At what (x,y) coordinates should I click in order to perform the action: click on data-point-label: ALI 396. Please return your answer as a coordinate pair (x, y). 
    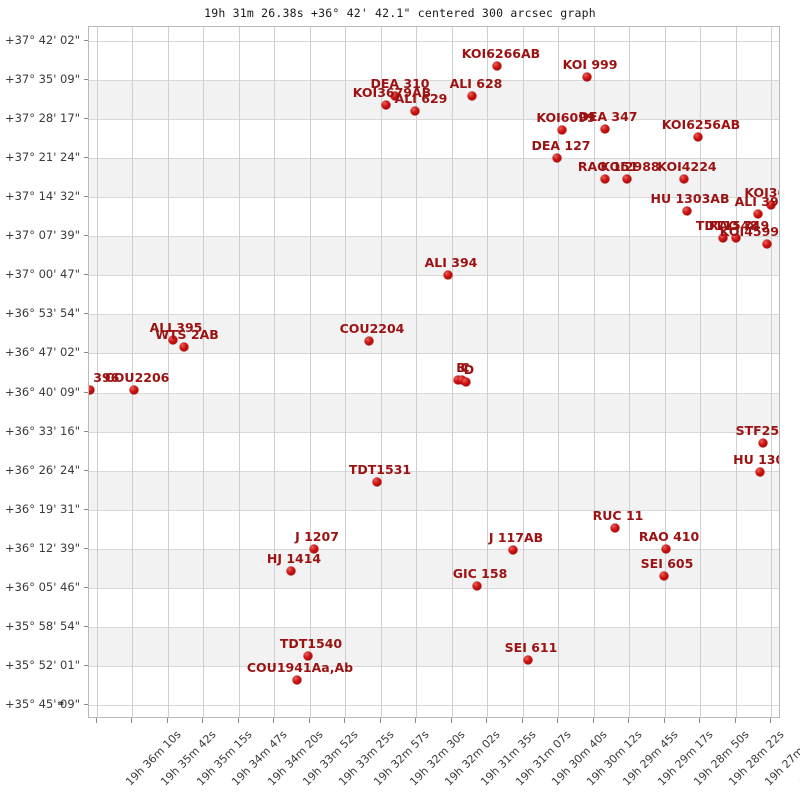
    Looking at the image, I should click on (104, 377).